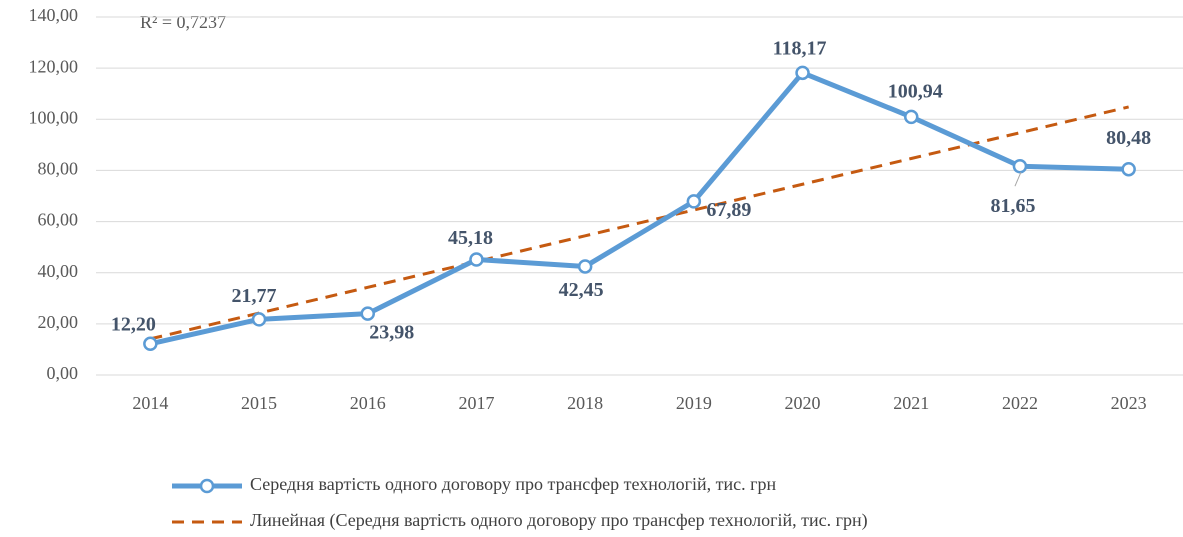 This screenshot has height=537, width=1183. Describe the element at coordinates (800, 48) in the screenshot. I see `data-label: 118,17` at that location.